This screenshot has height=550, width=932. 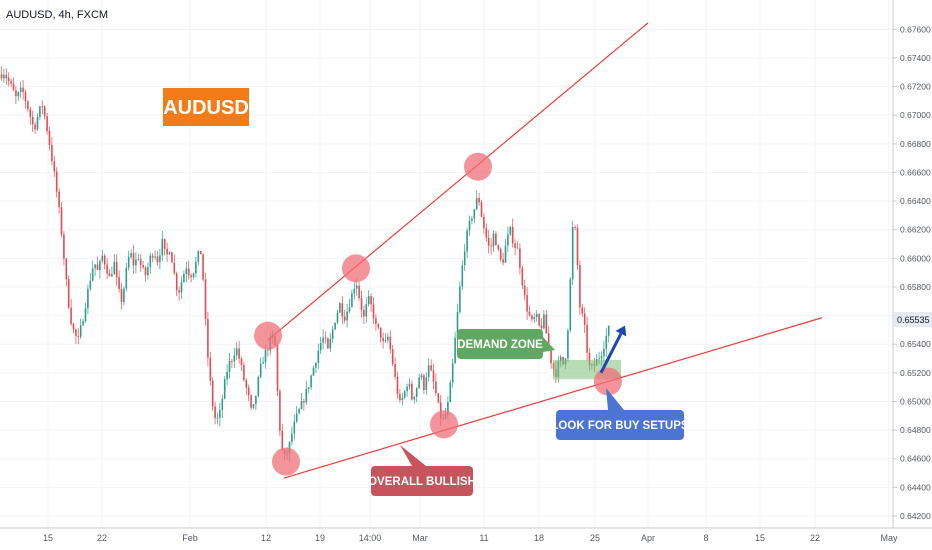 I want to click on x-tick-label: 12, so click(x=266, y=538).